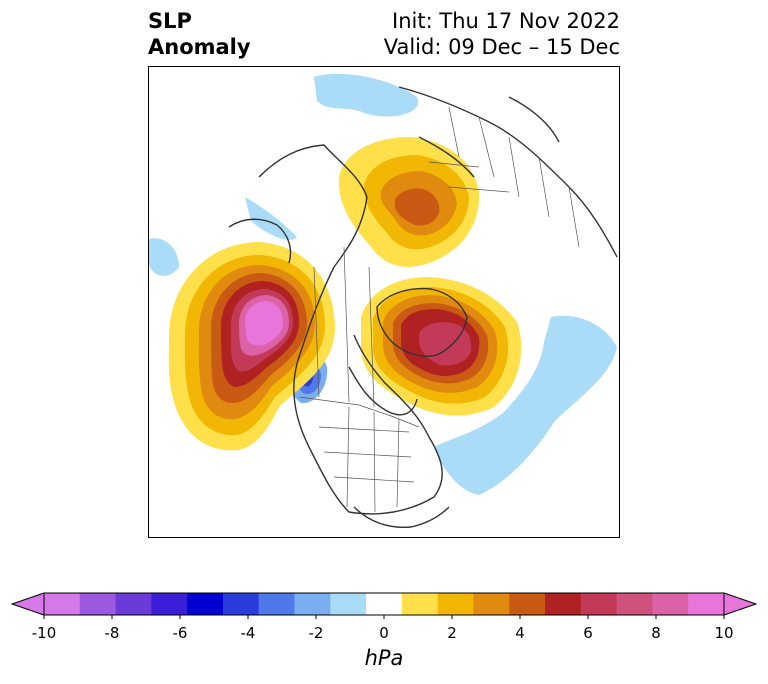 This screenshot has height=684, width=768. What do you see at coordinates (506, 21) in the screenshot?
I see `init-date-label: Init: Thu 17 Nov 2022` at bounding box center [506, 21].